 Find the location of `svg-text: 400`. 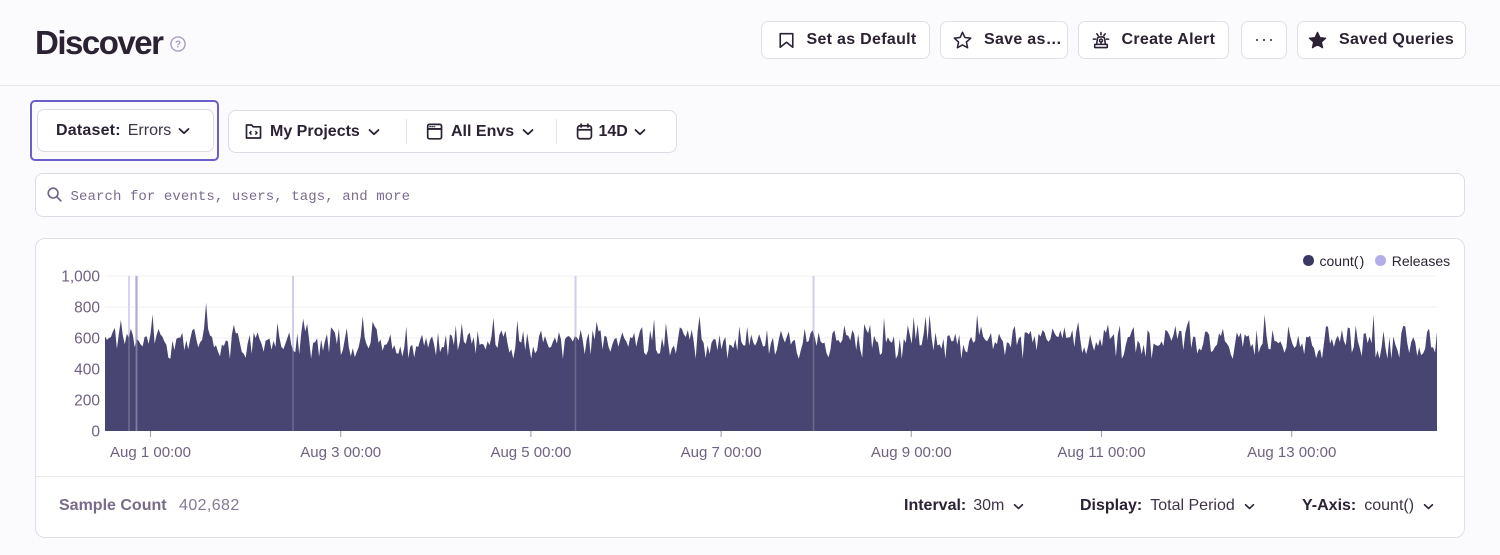

svg-text: 400 is located at coordinates (87, 370).